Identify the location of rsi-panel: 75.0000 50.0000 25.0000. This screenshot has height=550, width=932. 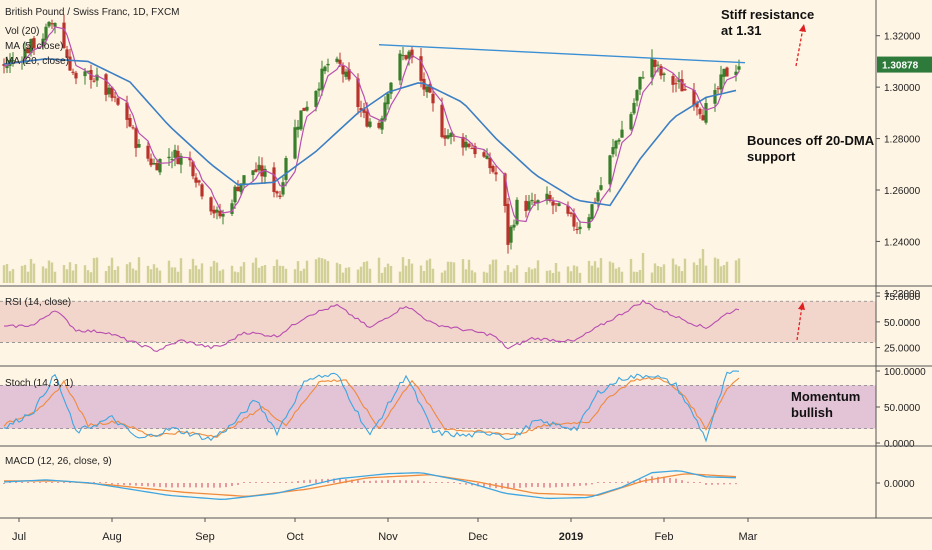
(460, 323).